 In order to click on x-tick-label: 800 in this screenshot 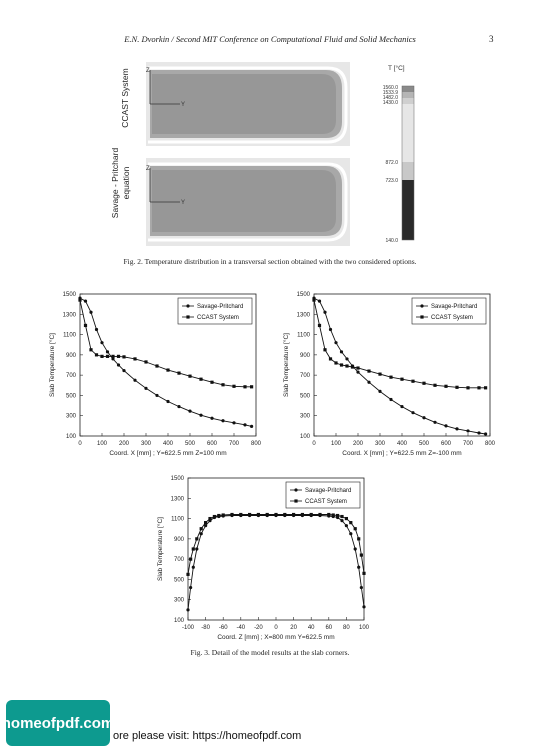, I will do `click(490, 444)`.